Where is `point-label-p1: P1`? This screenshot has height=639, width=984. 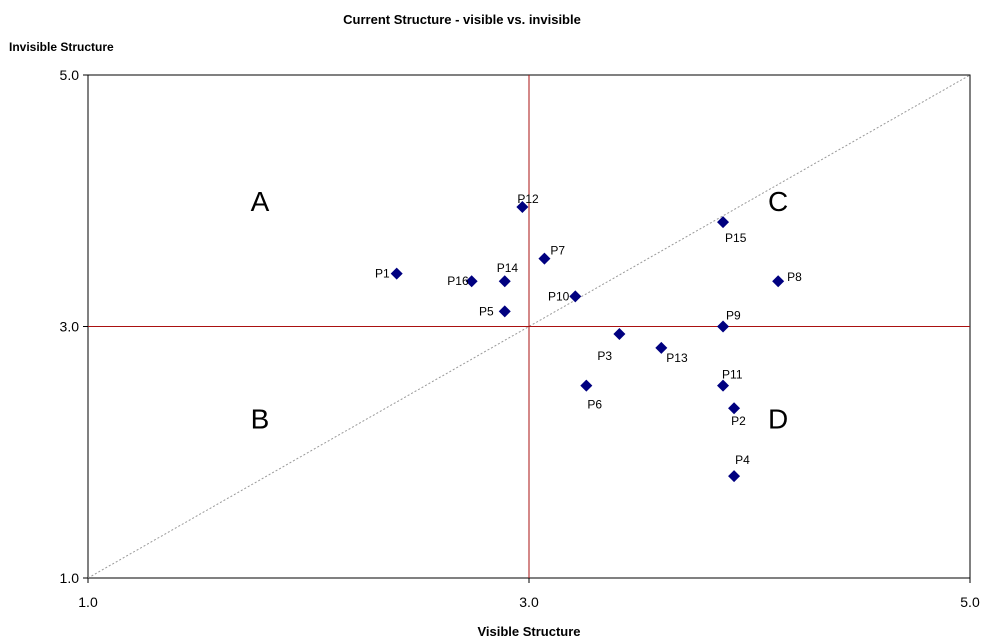
point-label-p1: P1 is located at coordinates (382, 274).